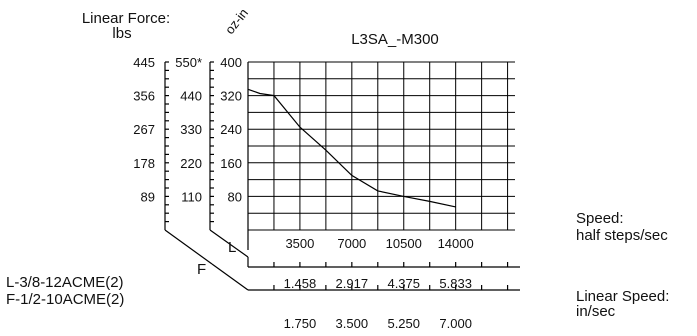  I want to click on speed-tick-label: 10500, so click(404, 243).